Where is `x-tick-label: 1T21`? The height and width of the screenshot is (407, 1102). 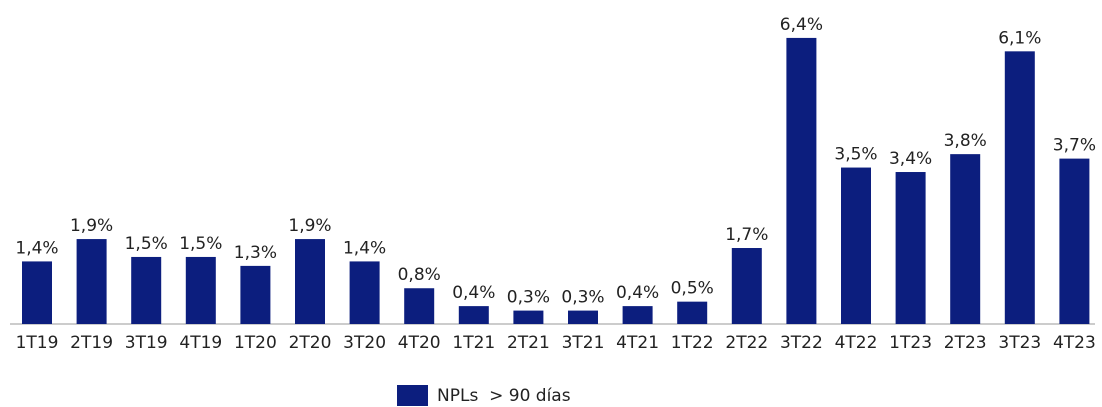
x-tick-label: 1T21 is located at coordinates (473, 343).